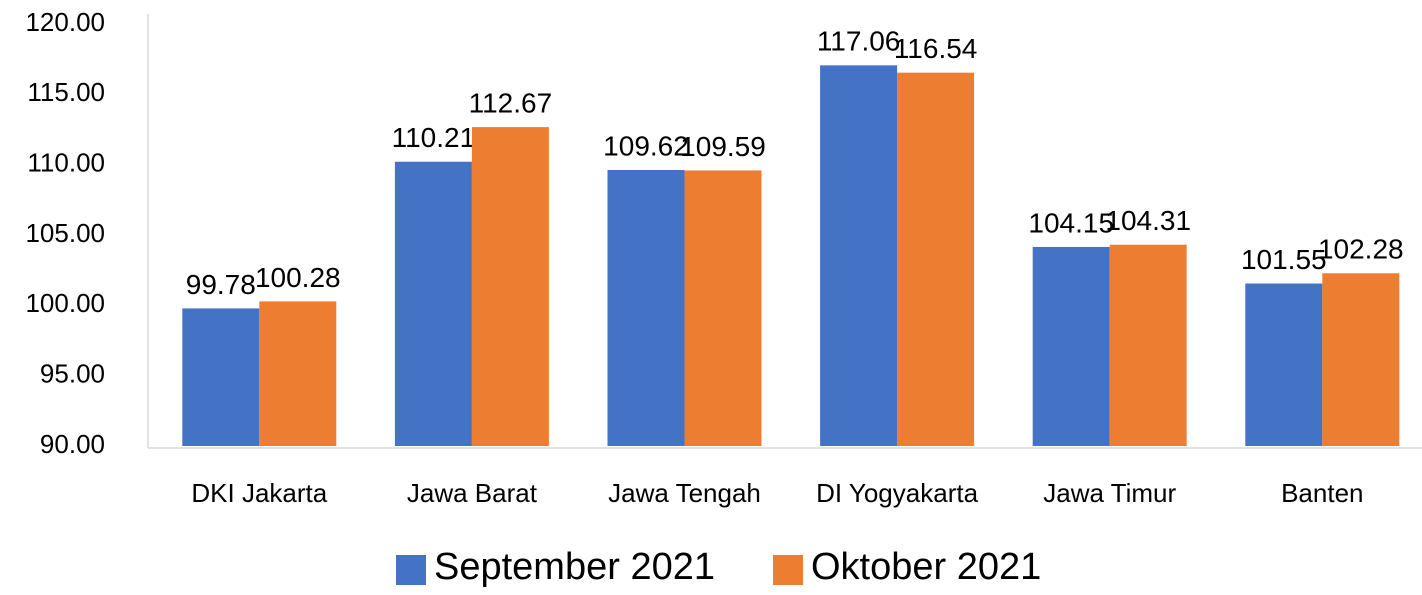 This screenshot has width=1422, height=595. Describe the element at coordinates (936, 48) in the screenshot. I see `data-label: 116.54` at that location.